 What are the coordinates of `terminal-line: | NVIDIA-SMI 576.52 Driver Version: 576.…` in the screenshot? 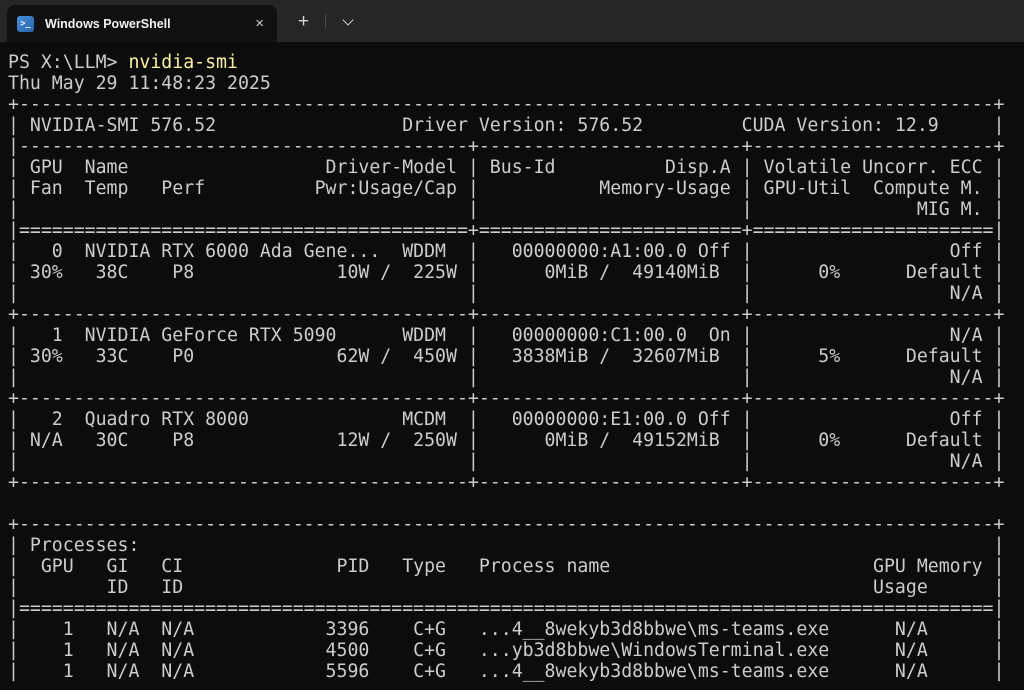 It's located at (506, 125).